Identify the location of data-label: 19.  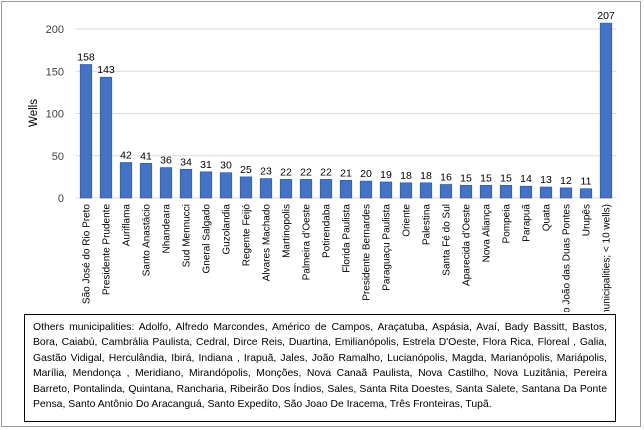
(386, 175).